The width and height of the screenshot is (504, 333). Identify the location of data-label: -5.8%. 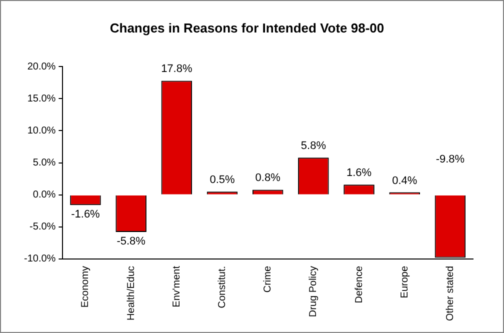
(131, 242).